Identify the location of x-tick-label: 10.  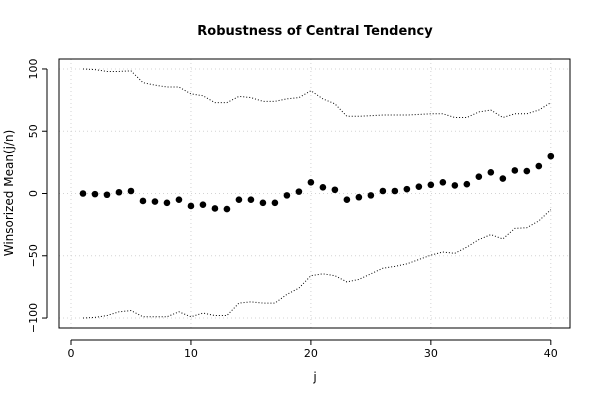
(191, 353).